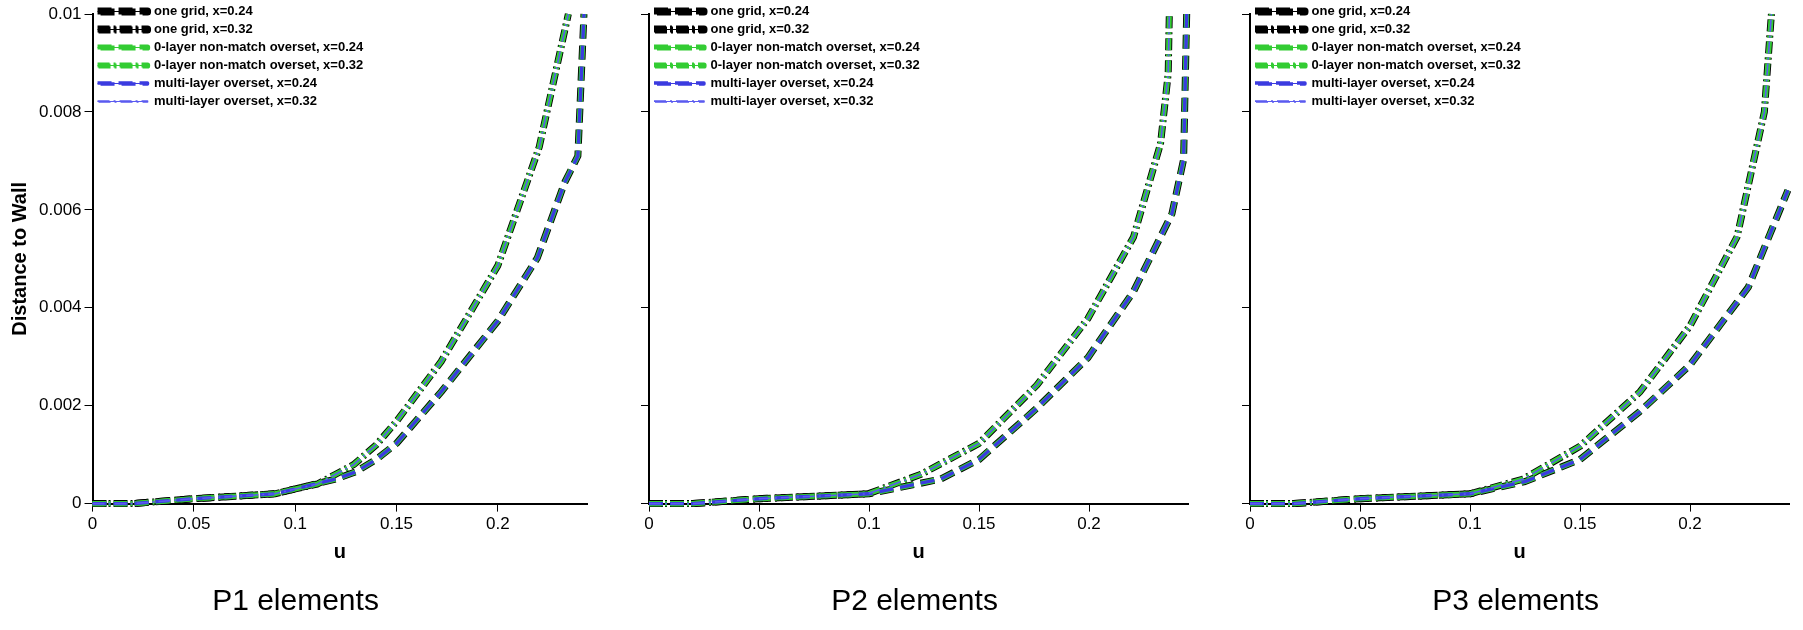  Describe the element at coordinates (18, 258) in the screenshot. I see `y-axis-title: Distance to Wall` at that location.